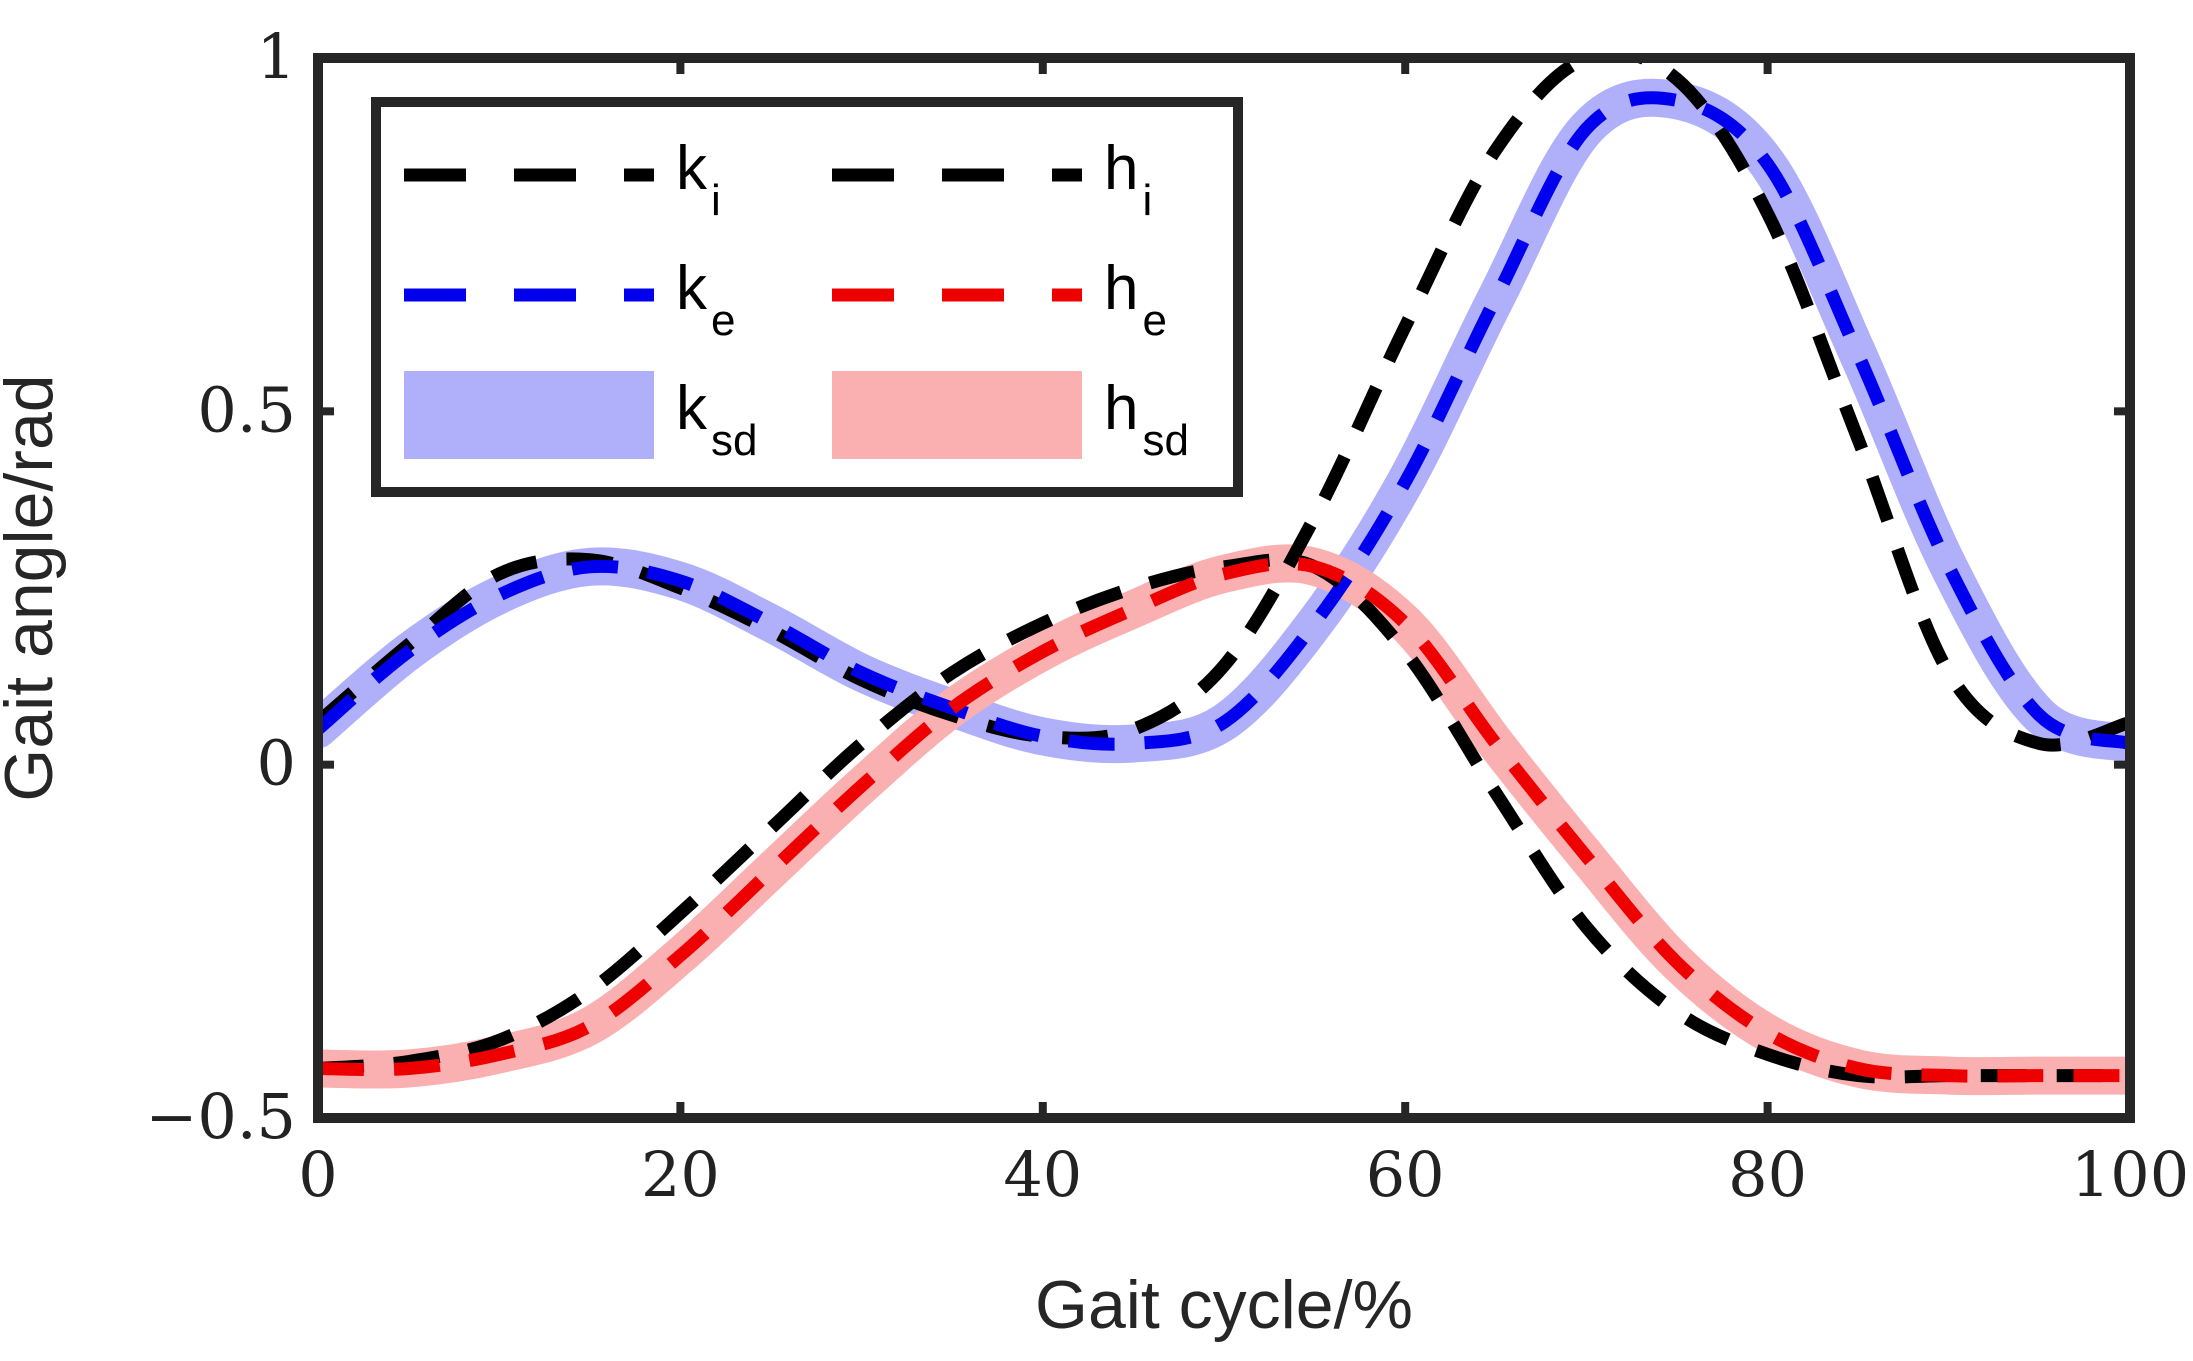  Describe the element at coordinates (2130, 1174) in the screenshot. I see `x-tick-label: 100` at that location.